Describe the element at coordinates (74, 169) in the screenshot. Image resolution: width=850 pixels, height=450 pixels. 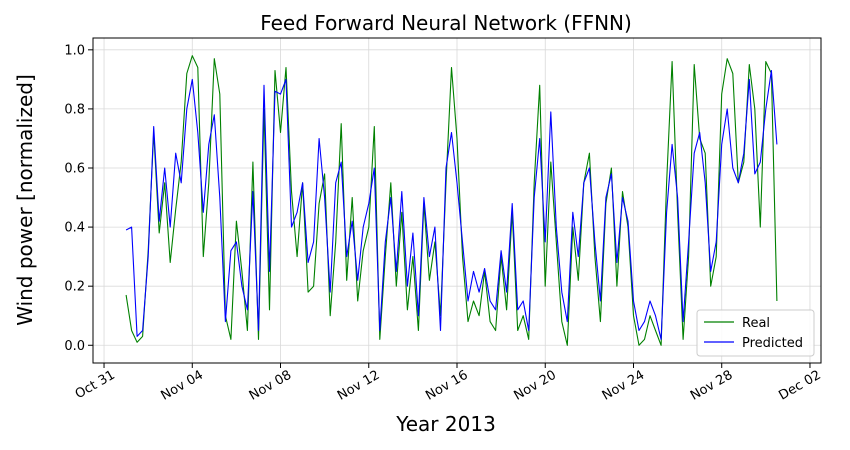
I see `y-tick-label-3: 0.6` at that location.